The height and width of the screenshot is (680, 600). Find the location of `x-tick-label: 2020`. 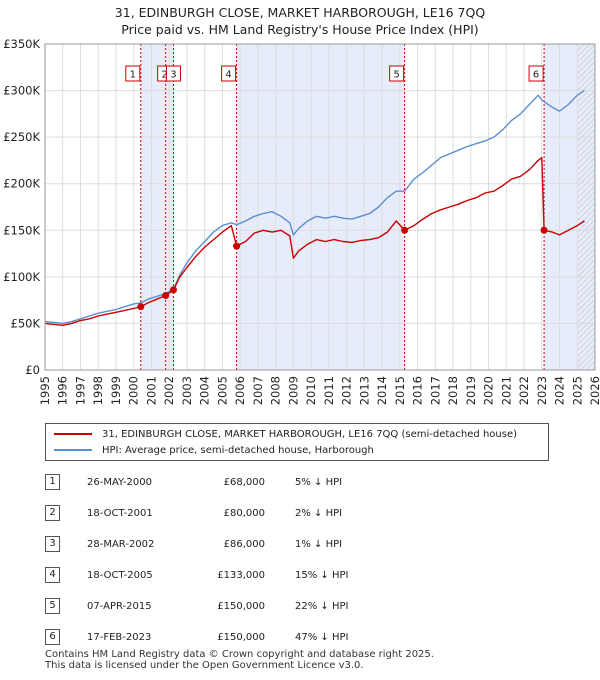

x-tick-label: 2020 is located at coordinates (489, 390).